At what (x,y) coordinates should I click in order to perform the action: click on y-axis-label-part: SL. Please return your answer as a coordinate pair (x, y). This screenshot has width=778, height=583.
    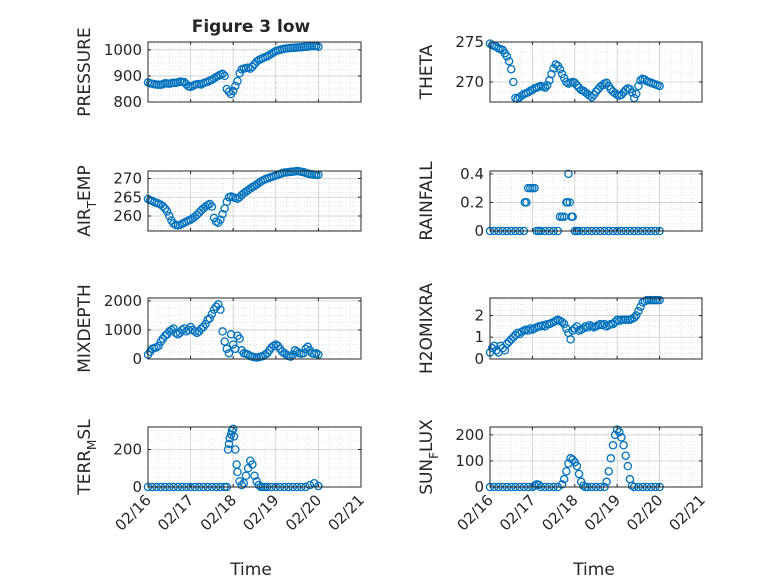
    Looking at the image, I should click on (85, 429).